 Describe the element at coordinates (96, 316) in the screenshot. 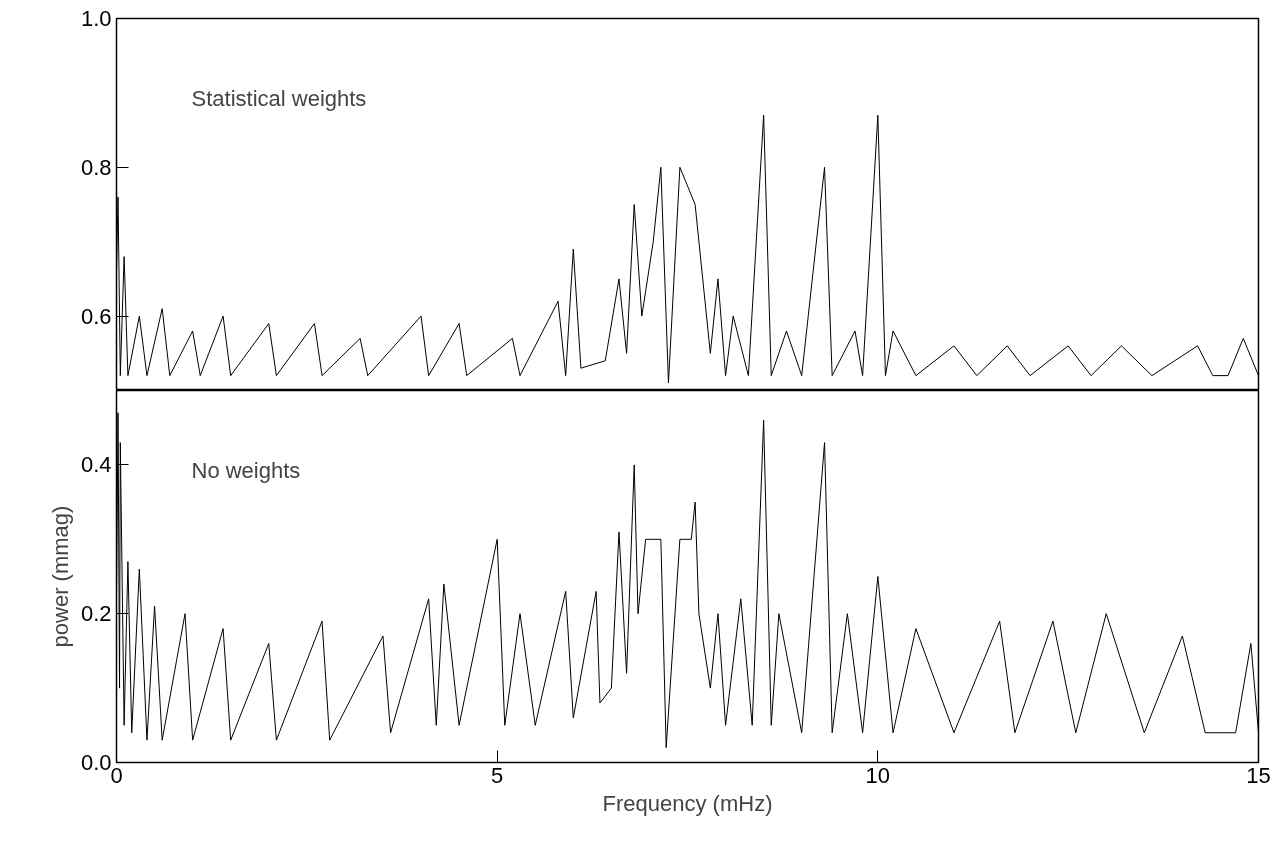

I see `y-tick-label: 0.6` at that location.